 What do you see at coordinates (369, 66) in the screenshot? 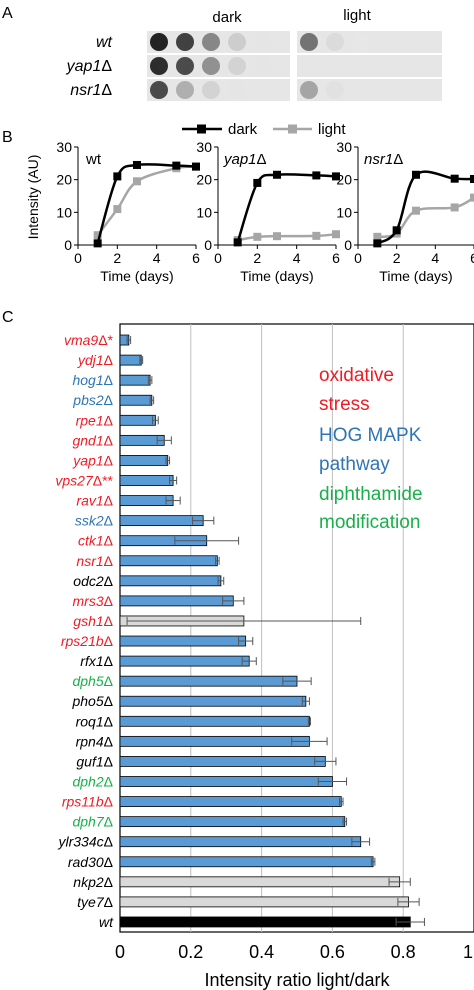
I see `plate-strip` at bounding box center [369, 66].